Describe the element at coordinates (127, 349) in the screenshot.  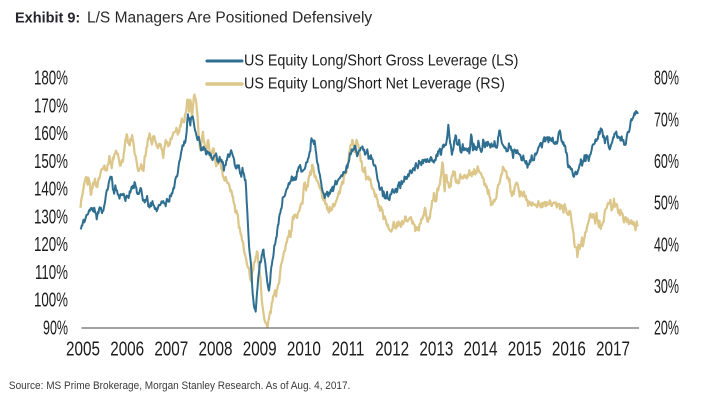
I see `svg-text: 2006` at that location.